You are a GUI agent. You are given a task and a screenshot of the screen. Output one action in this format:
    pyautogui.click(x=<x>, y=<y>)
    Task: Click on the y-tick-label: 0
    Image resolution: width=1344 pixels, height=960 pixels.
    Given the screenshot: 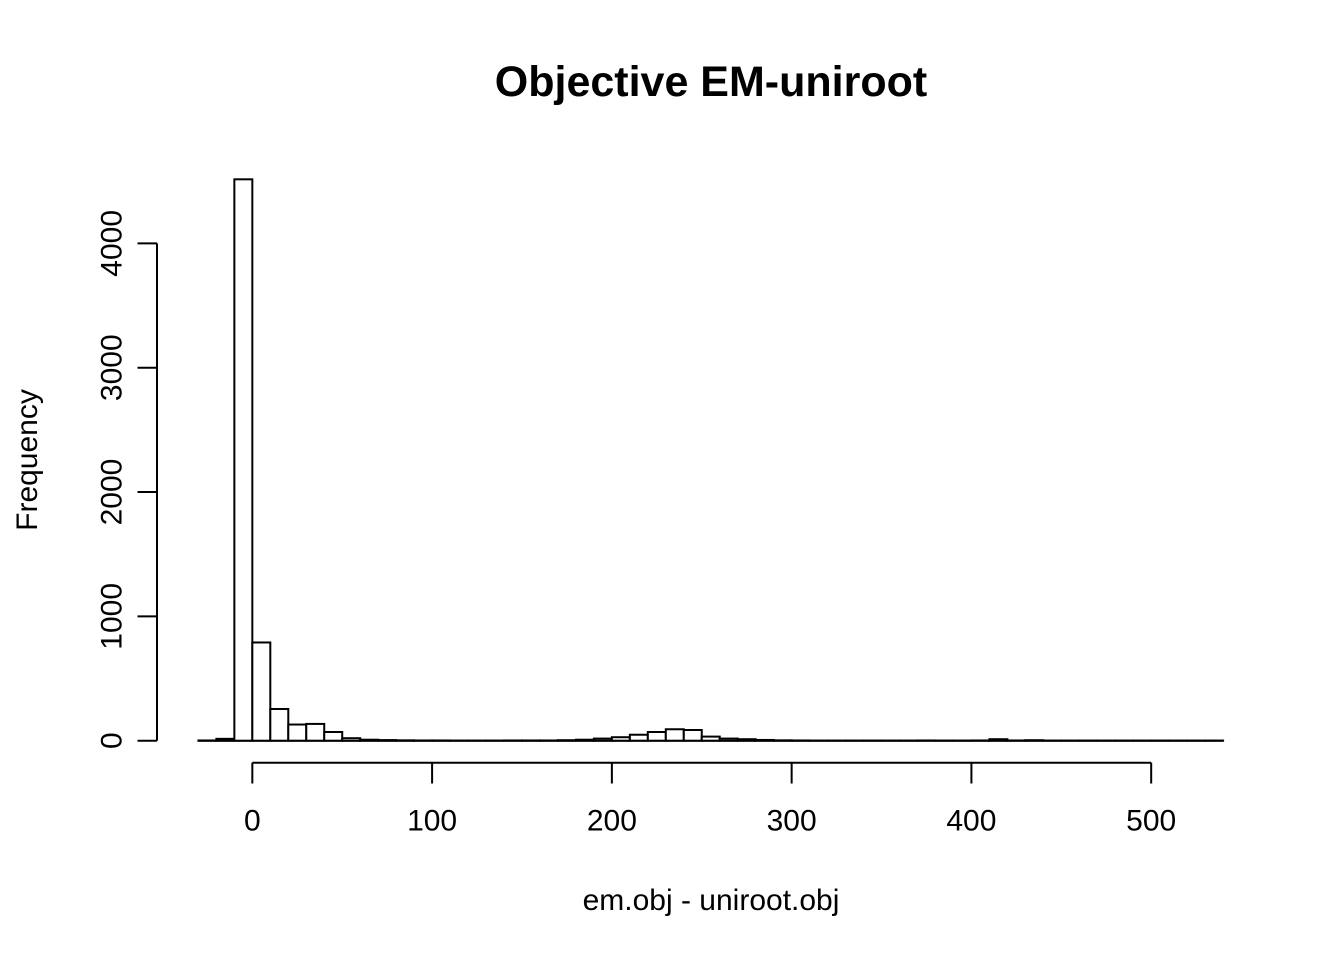 What is the action you would take?
    pyautogui.click(x=112, y=740)
    